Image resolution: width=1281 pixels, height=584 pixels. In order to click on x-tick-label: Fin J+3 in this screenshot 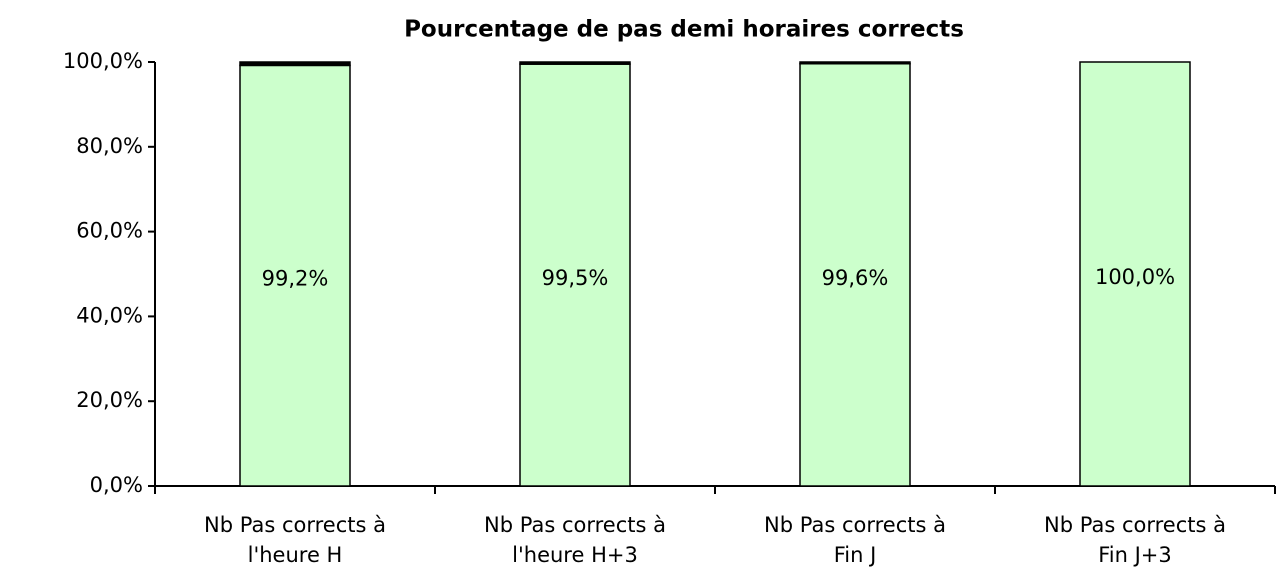, I will do `click(1135, 555)`.